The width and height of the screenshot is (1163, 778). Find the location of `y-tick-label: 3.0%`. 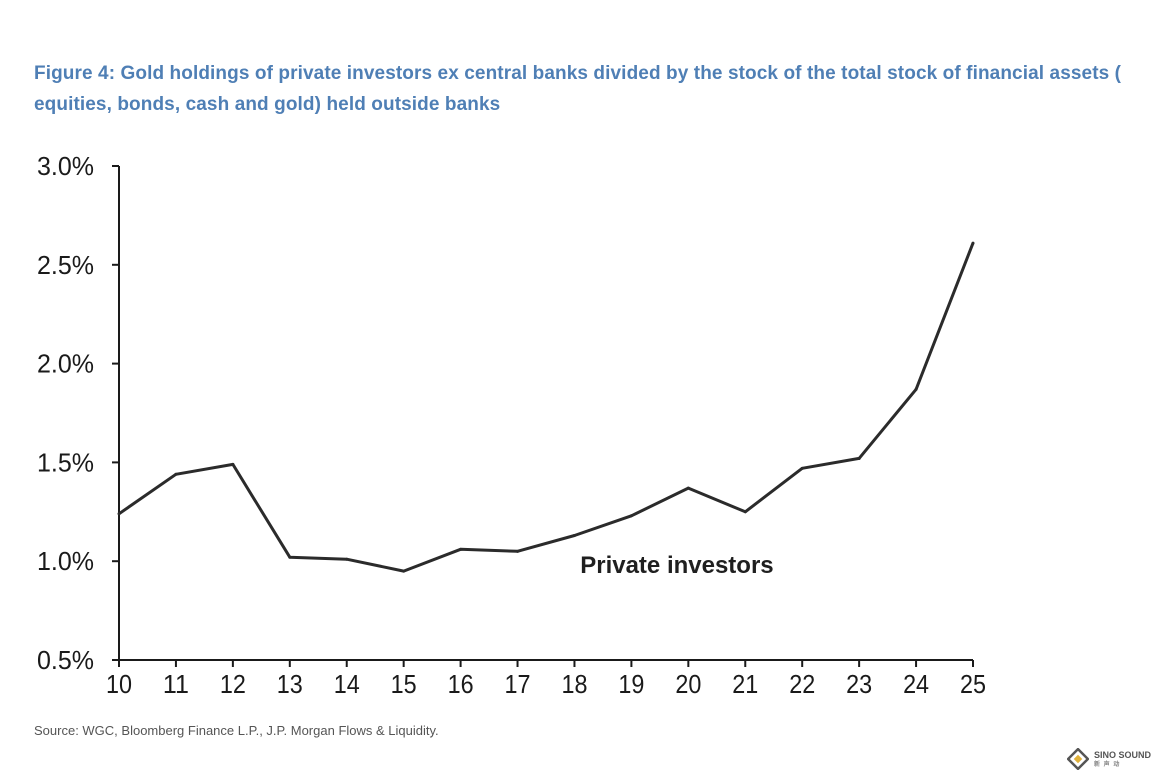

y-tick-label: 3.0% is located at coordinates (65, 166).